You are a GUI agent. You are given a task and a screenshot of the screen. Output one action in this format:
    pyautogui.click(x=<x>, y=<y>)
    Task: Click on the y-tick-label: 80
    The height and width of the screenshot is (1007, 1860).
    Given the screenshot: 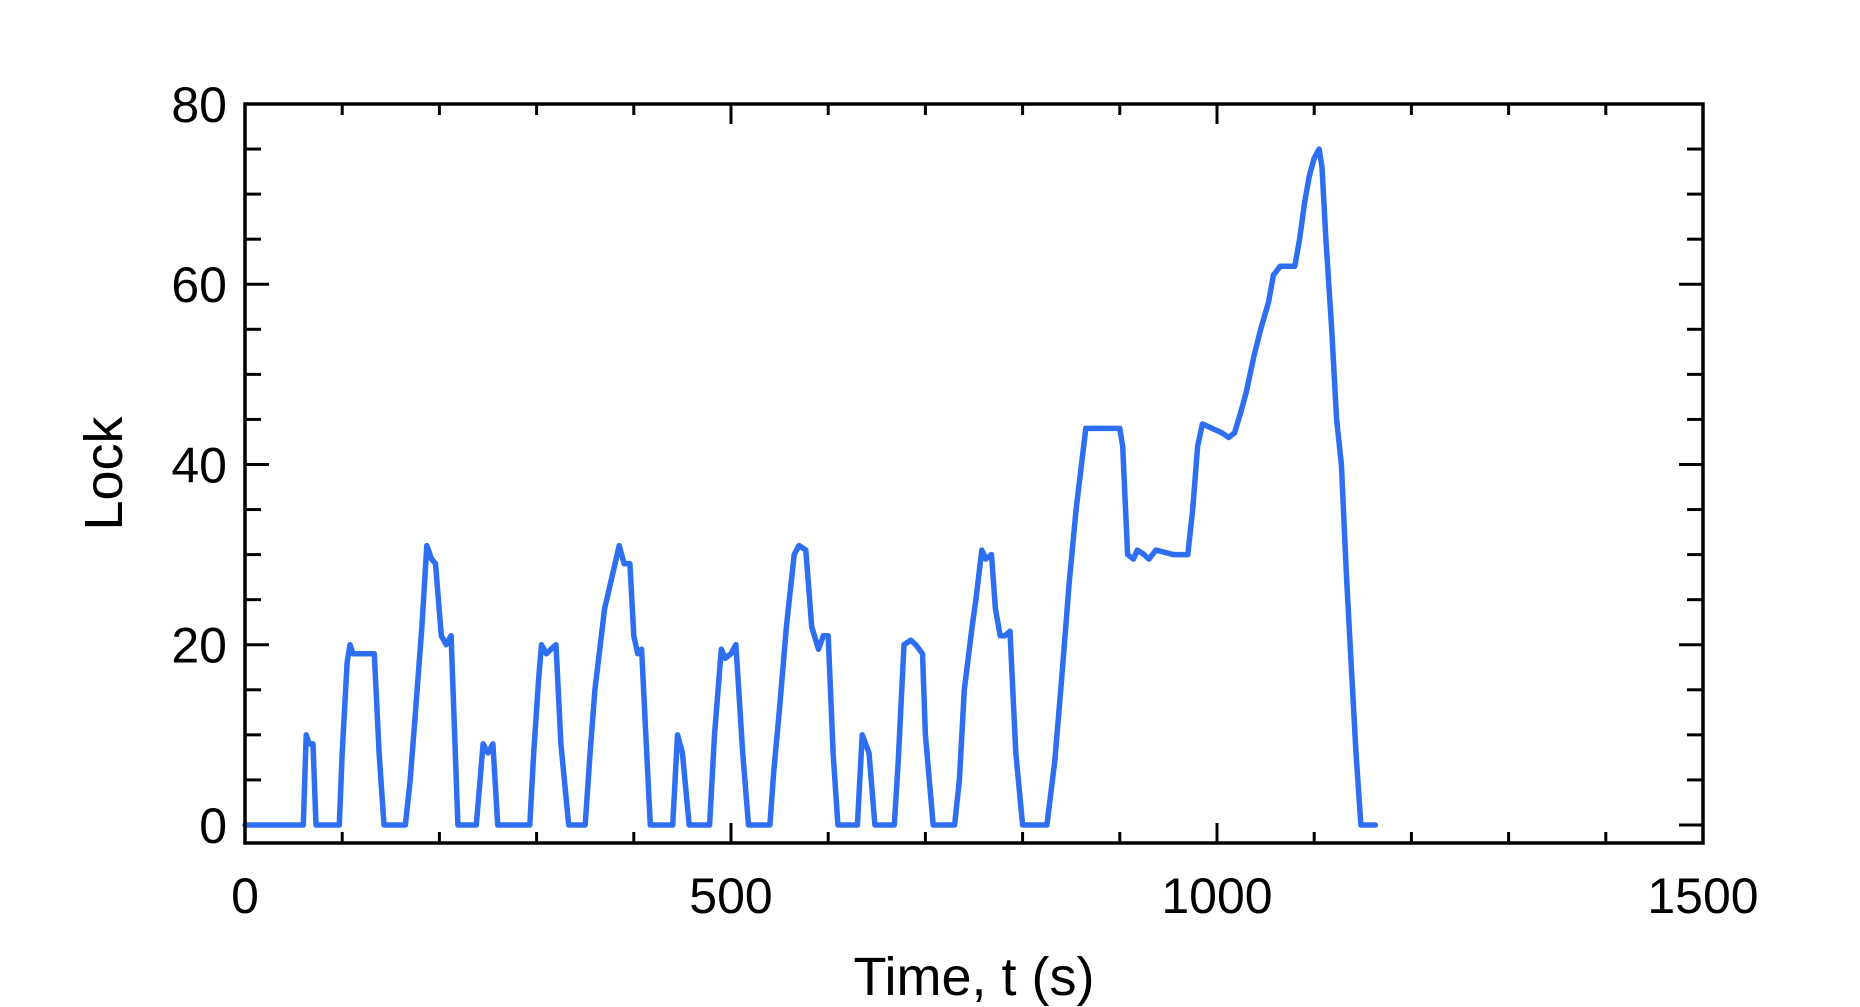 What is the action you would take?
    pyautogui.click(x=199, y=105)
    